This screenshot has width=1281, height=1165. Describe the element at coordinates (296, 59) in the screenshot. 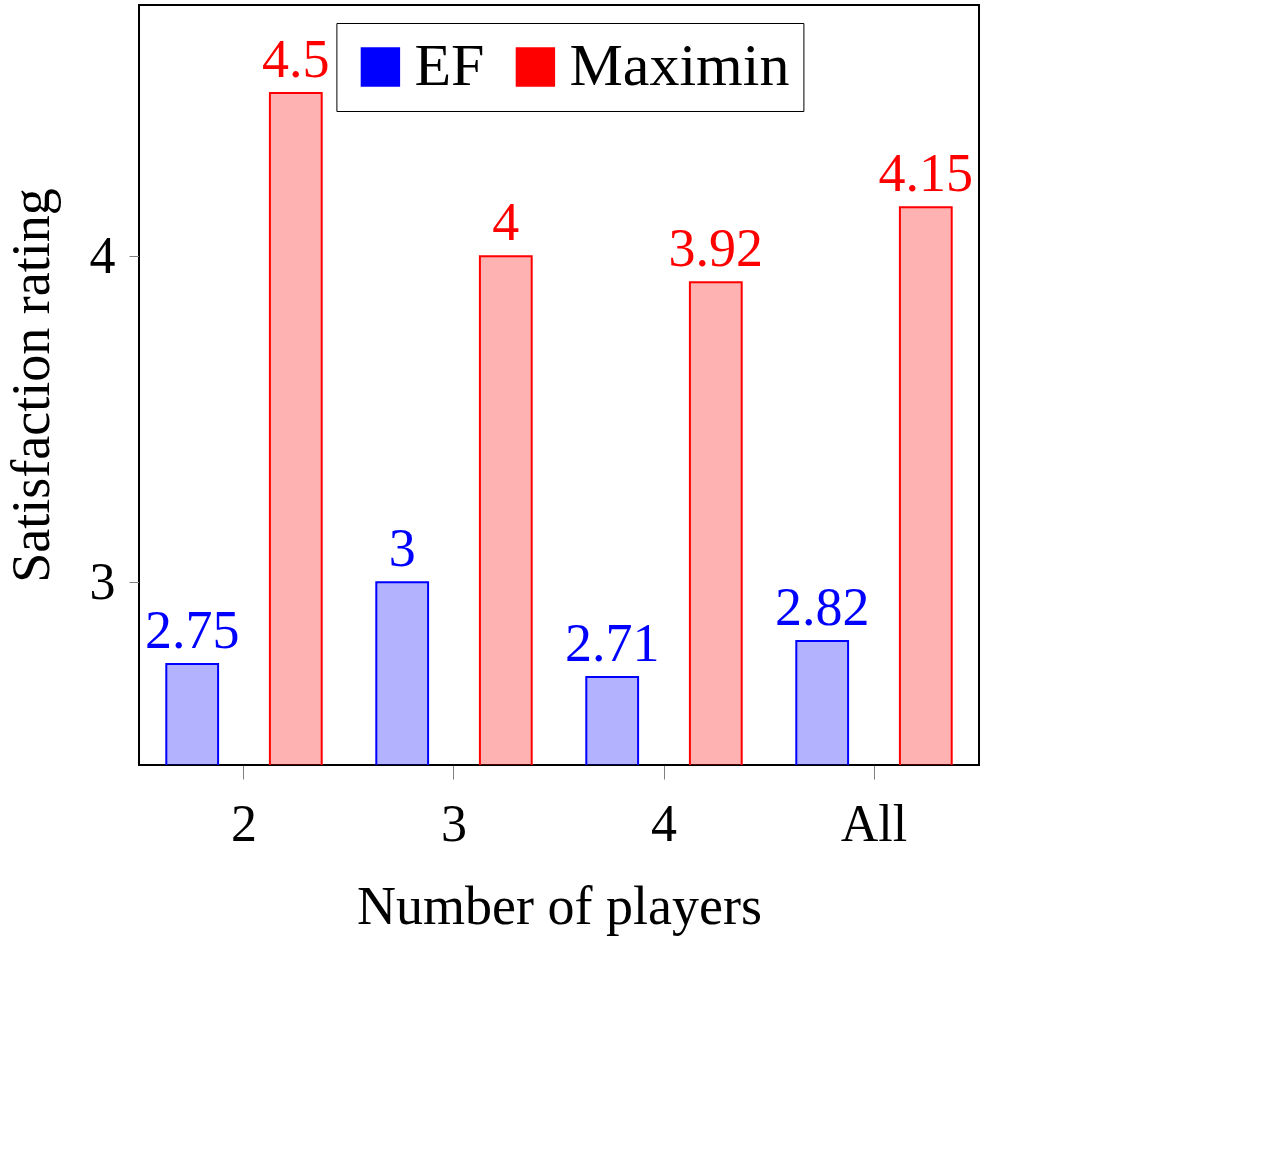

I see `data-label: 4.5` at that location.